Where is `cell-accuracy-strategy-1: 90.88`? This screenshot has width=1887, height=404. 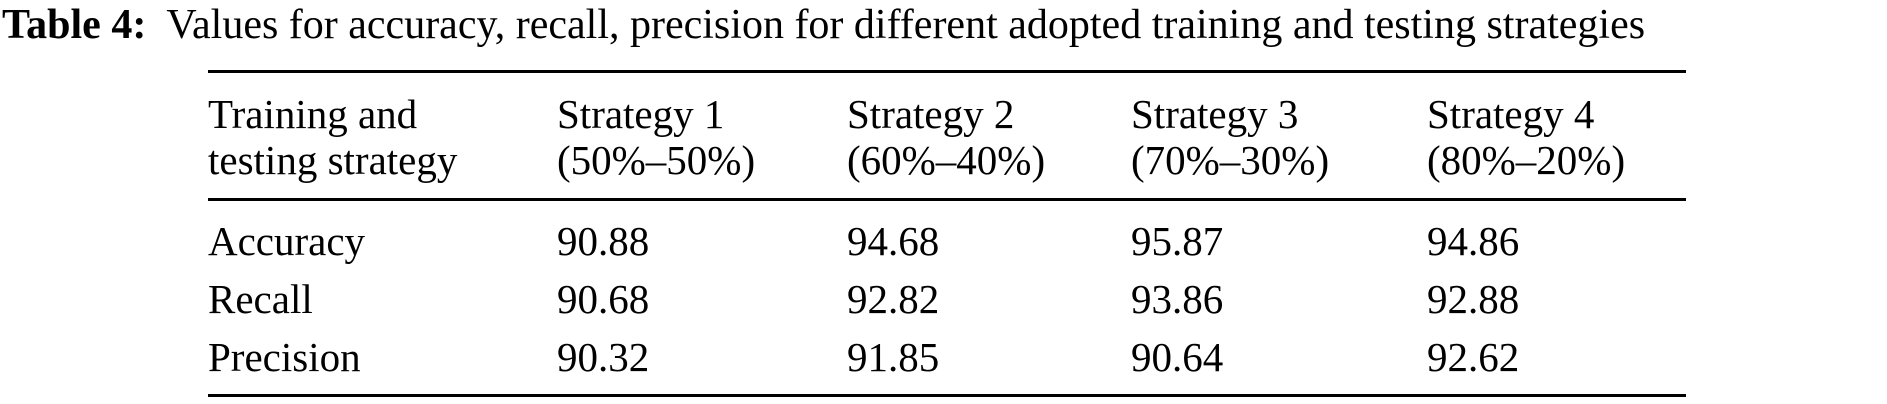
cell-accuracy-strategy-1: 90.88 is located at coordinates (603, 240).